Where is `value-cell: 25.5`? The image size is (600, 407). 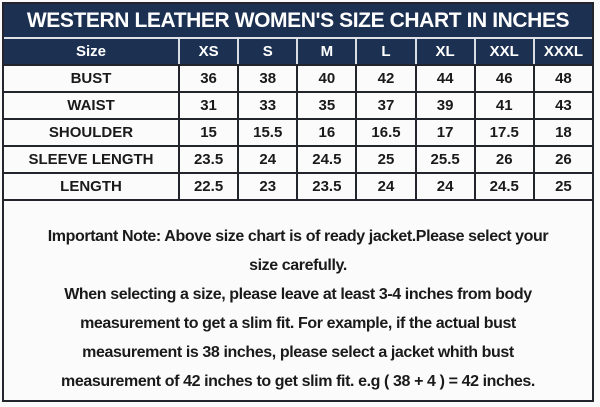
value-cell: 25.5 is located at coordinates (445, 159).